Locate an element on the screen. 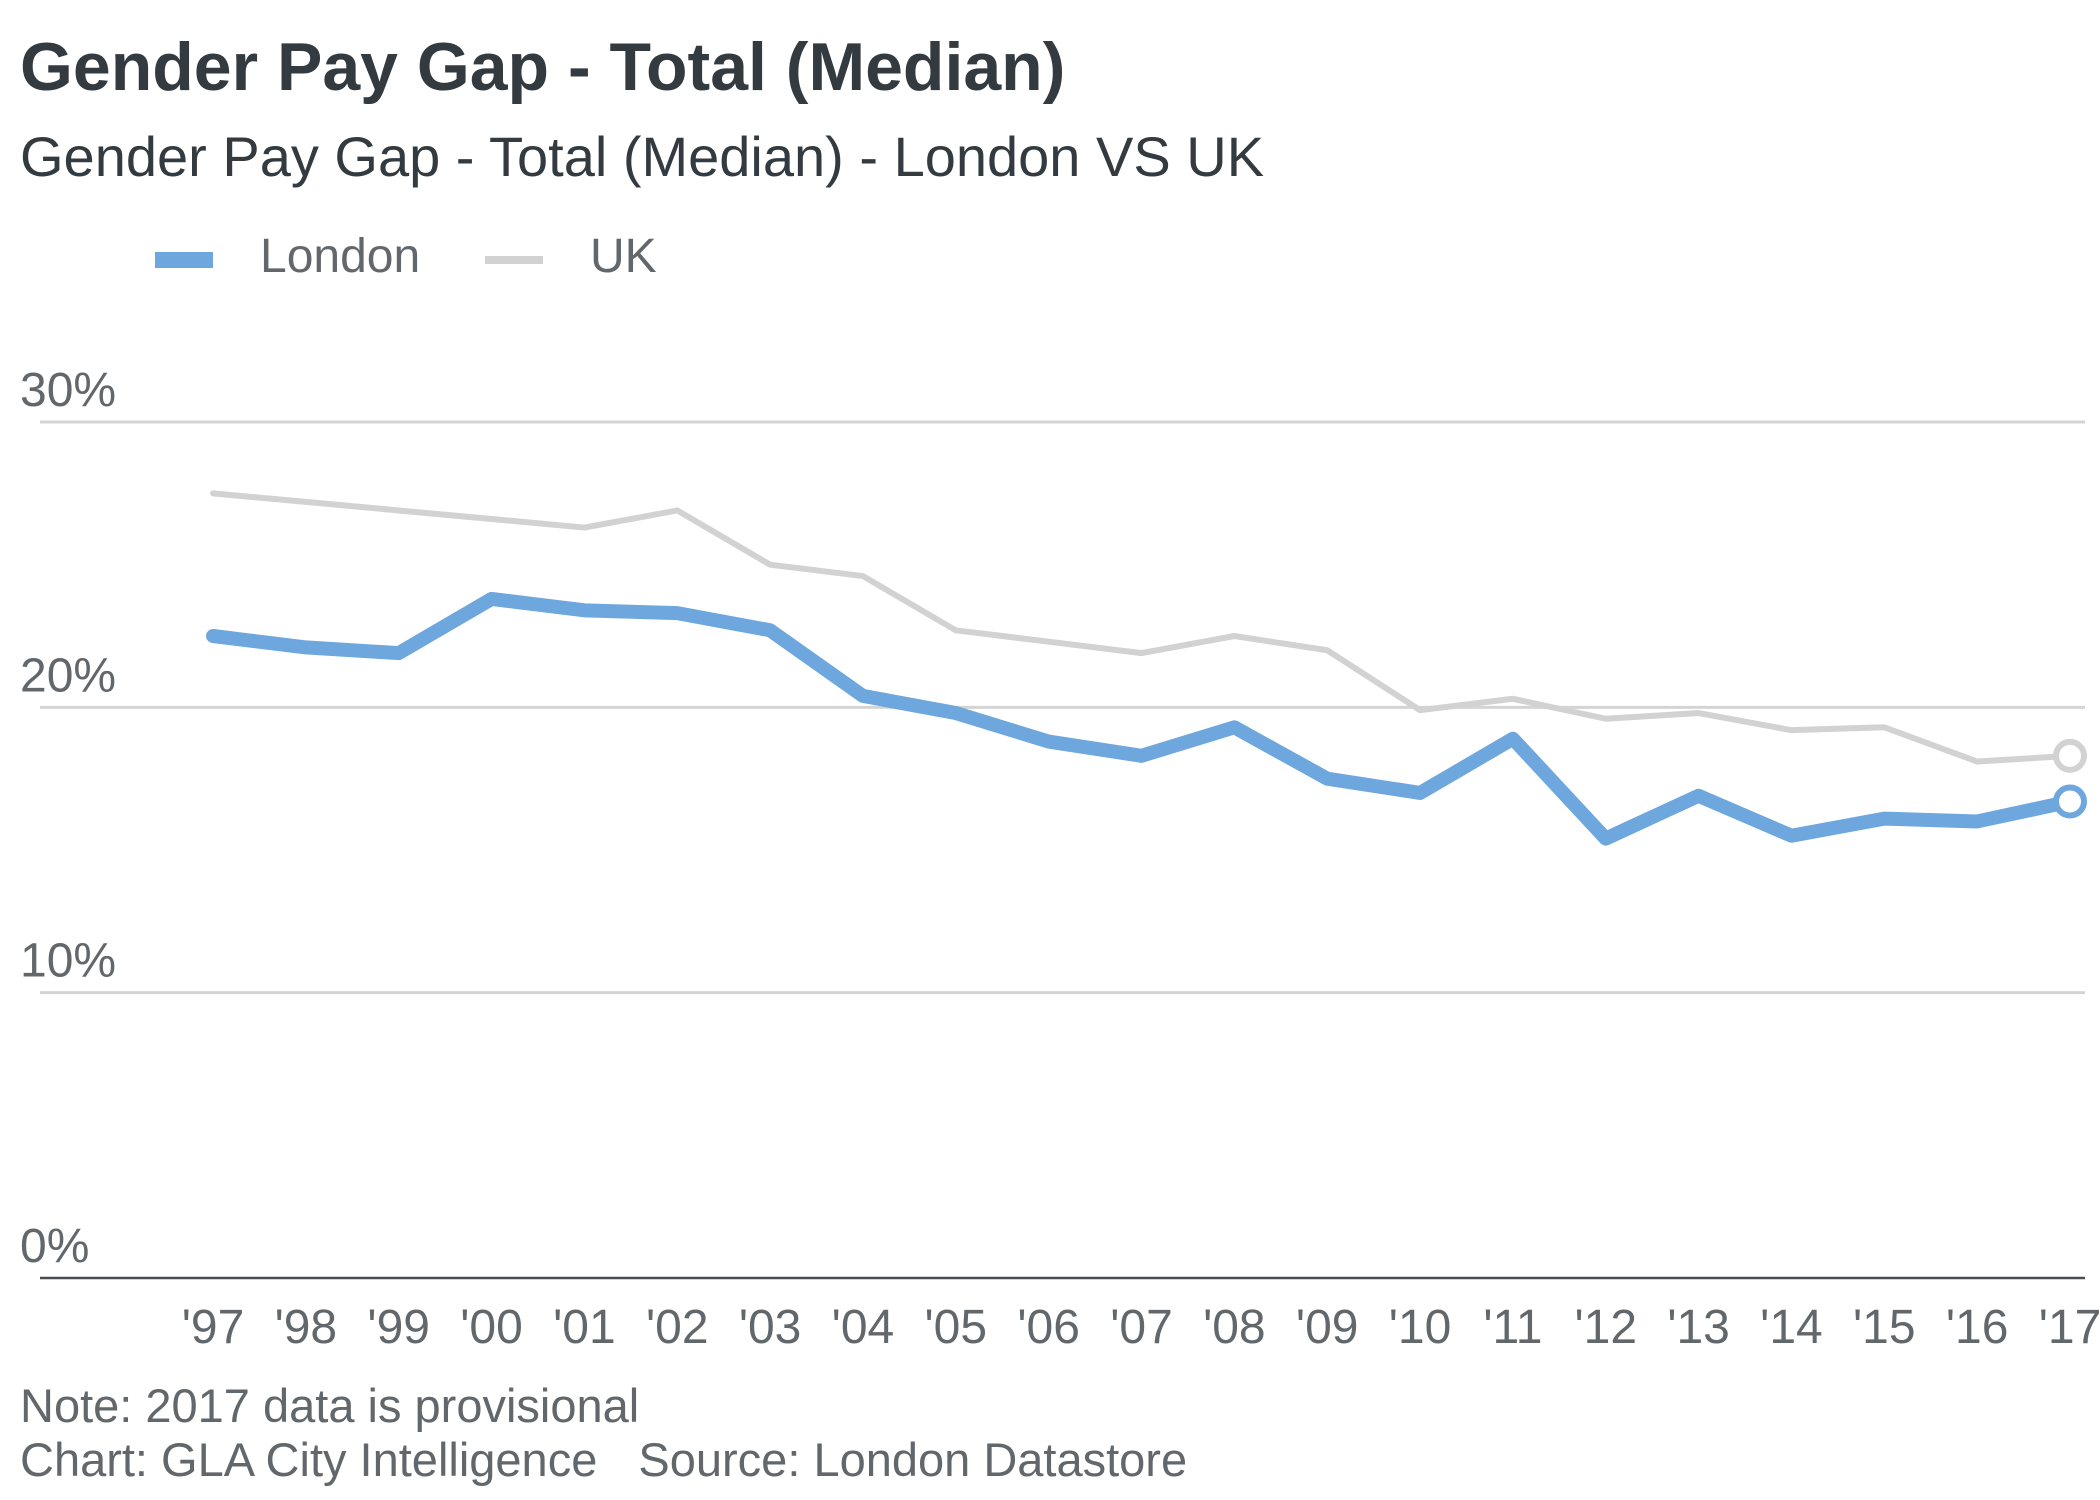 The image size is (2100, 1500). x-tick-label: '11 is located at coordinates (1512, 1327).